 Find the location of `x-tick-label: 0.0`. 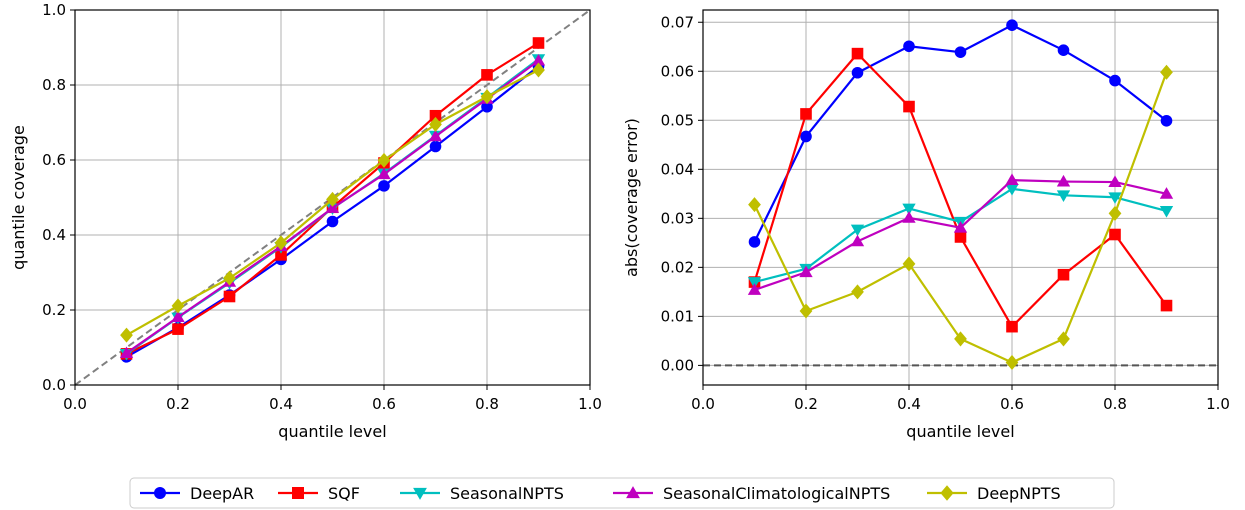

x-tick-label: 0.0 is located at coordinates (703, 404).